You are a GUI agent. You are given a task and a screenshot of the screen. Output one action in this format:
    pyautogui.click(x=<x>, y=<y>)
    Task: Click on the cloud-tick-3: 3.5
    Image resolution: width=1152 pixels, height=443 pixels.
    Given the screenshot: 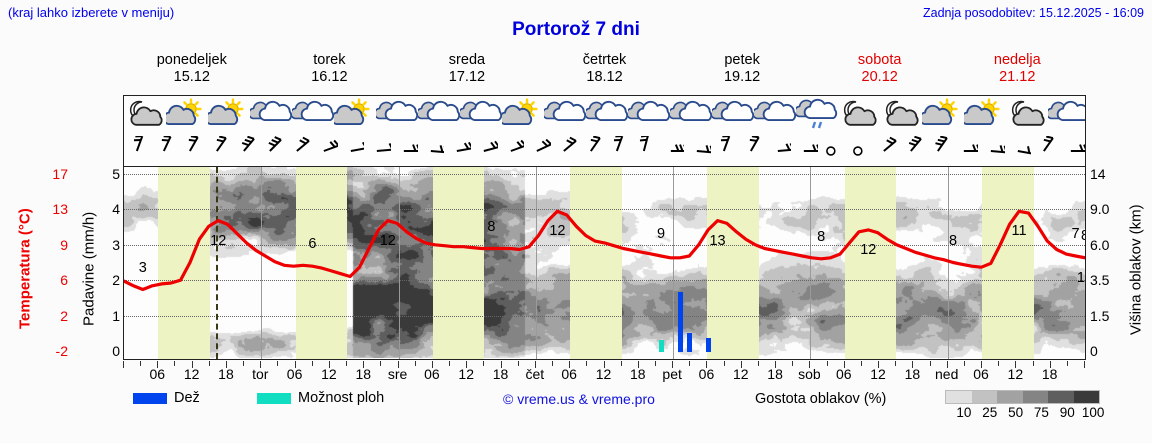 What is the action you would take?
    pyautogui.click(x=1100, y=280)
    